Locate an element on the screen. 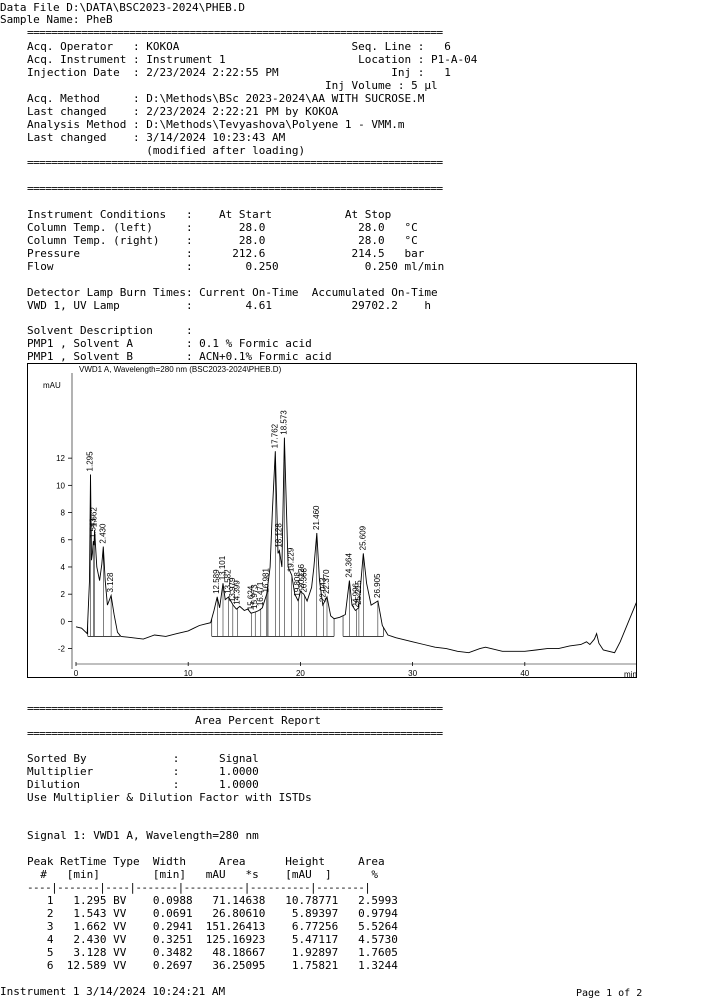 This screenshot has height=1000, width=704. peak-label: 15.973 is located at coordinates (254, 596).